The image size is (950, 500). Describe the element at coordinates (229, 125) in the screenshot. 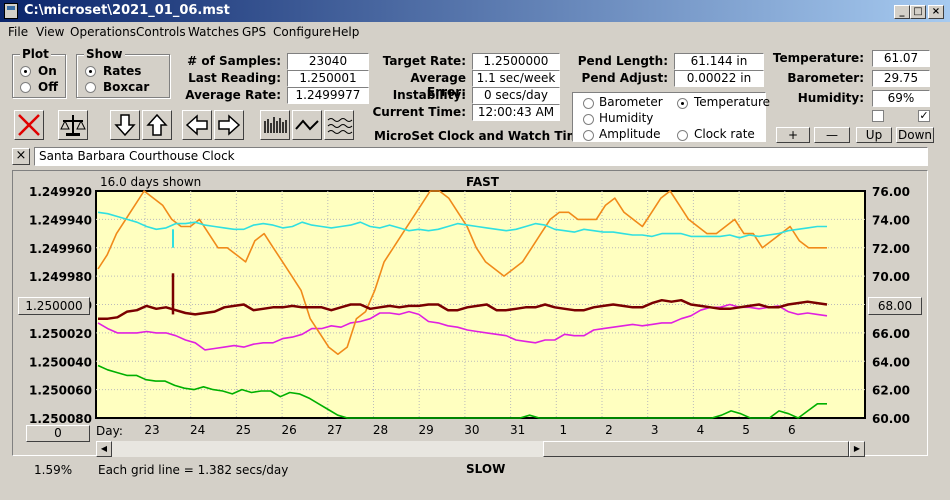

I see `arrow-right-button` at that location.